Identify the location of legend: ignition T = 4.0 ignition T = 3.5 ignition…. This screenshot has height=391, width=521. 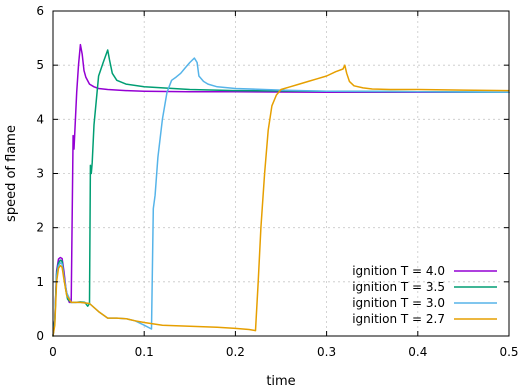
(424, 295).